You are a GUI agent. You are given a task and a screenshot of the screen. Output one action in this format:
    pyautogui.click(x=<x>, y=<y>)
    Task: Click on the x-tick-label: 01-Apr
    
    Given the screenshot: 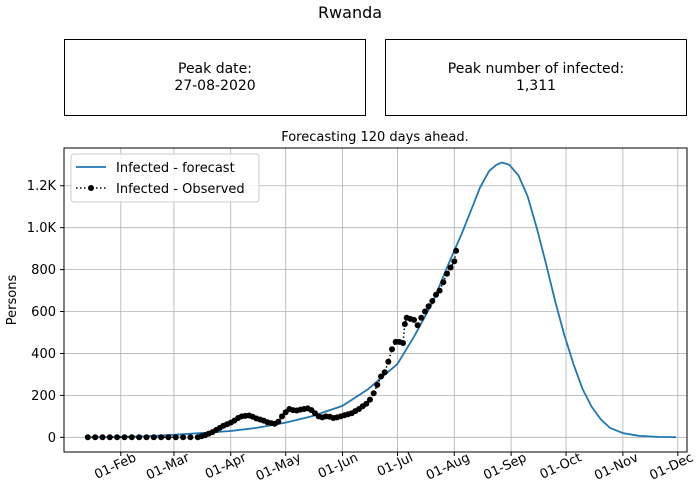 What is the action you would take?
    pyautogui.click(x=226, y=466)
    